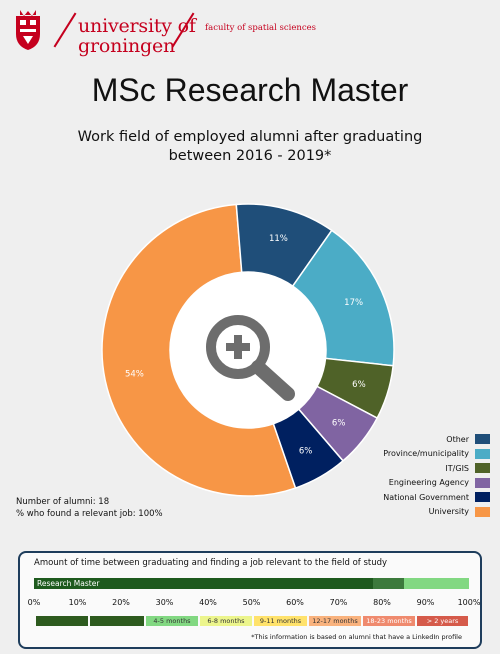 This screenshot has height=654, width=500. I want to click on legend-label: Province/municipality, so click(426, 454).